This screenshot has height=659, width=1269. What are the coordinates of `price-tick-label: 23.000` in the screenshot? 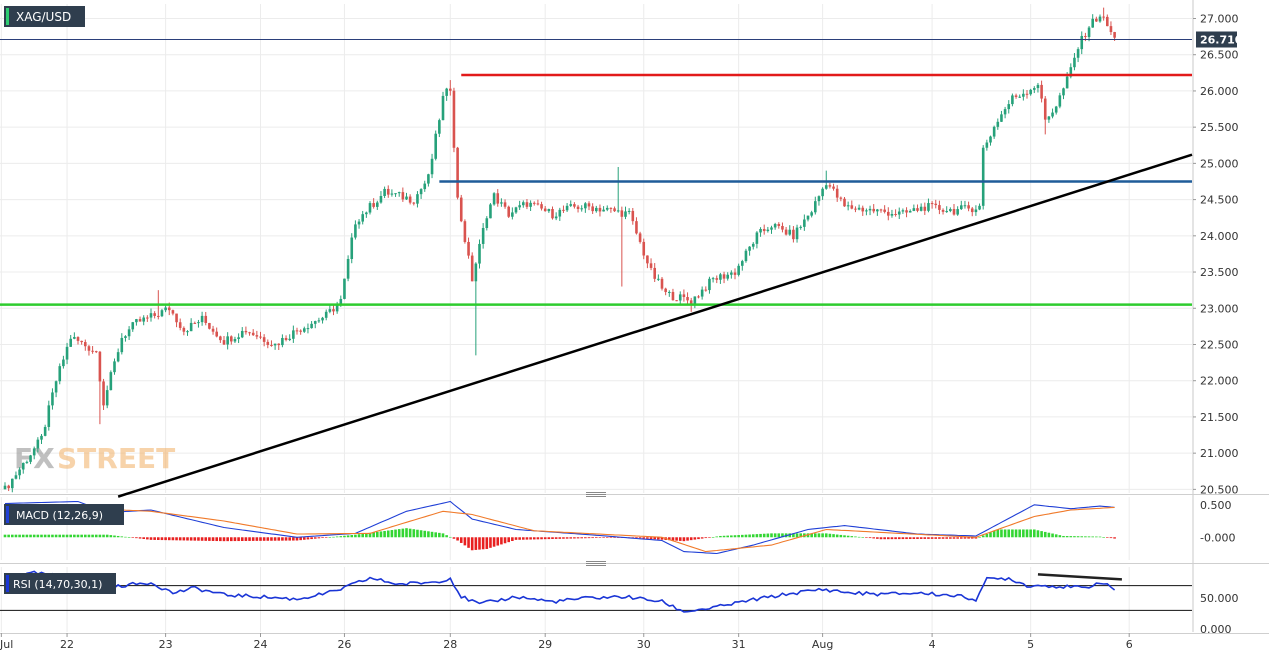 It's located at (1219, 308).